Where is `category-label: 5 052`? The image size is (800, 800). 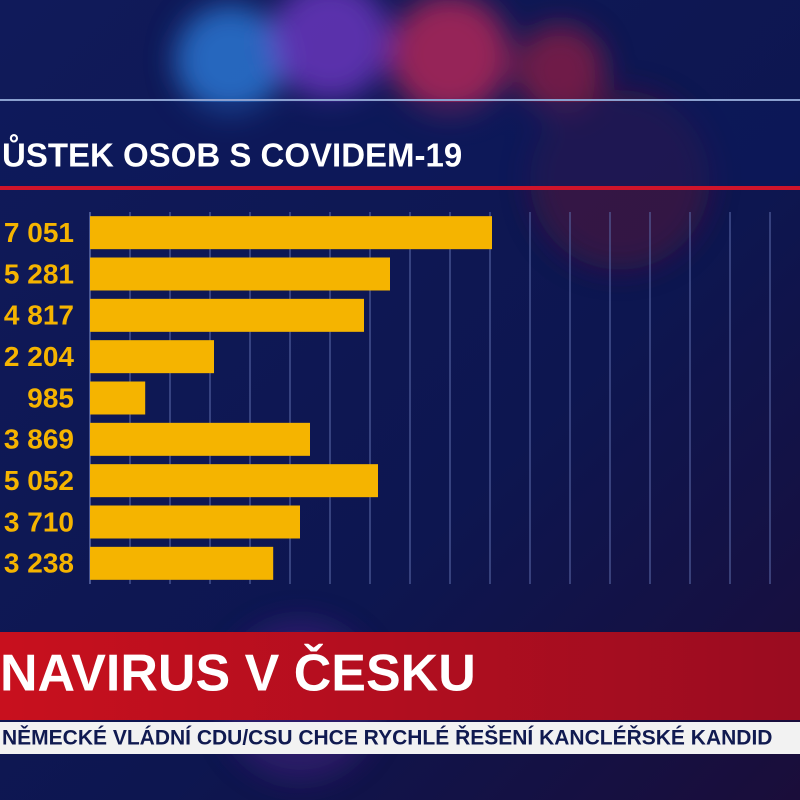 category-label: 5 052 is located at coordinates (39, 480).